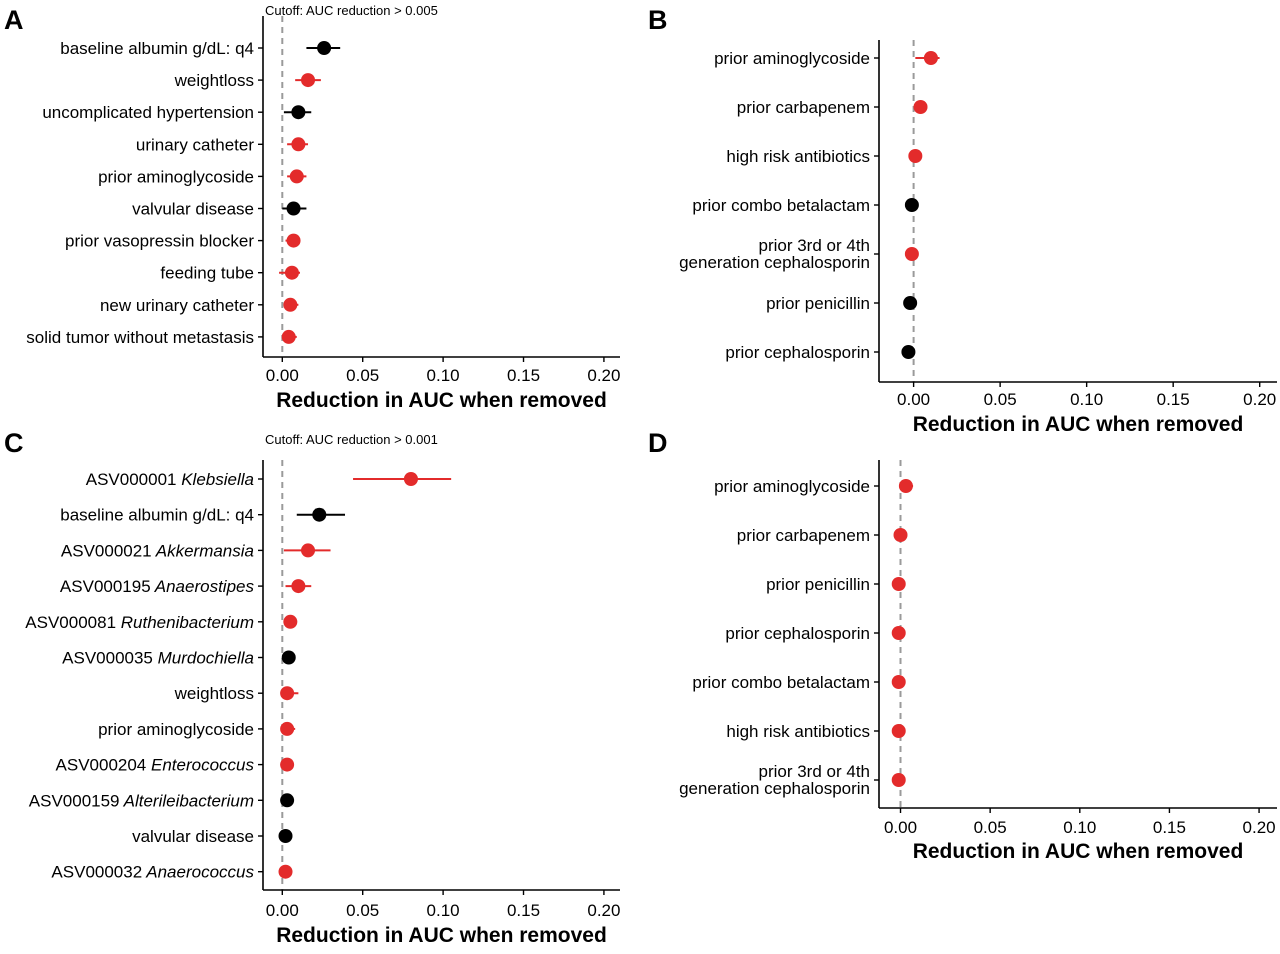  Describe the element at coordinates (658, 20) in the screenshot. I see `panel-letter: B` at that location.